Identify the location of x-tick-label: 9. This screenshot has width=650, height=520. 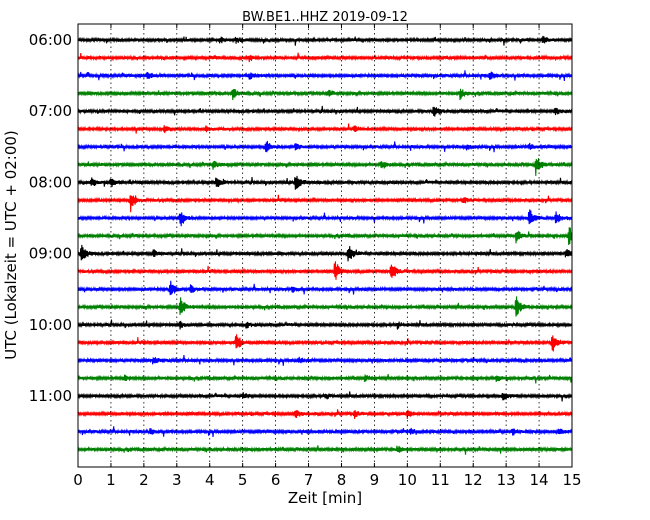
(375, 480).